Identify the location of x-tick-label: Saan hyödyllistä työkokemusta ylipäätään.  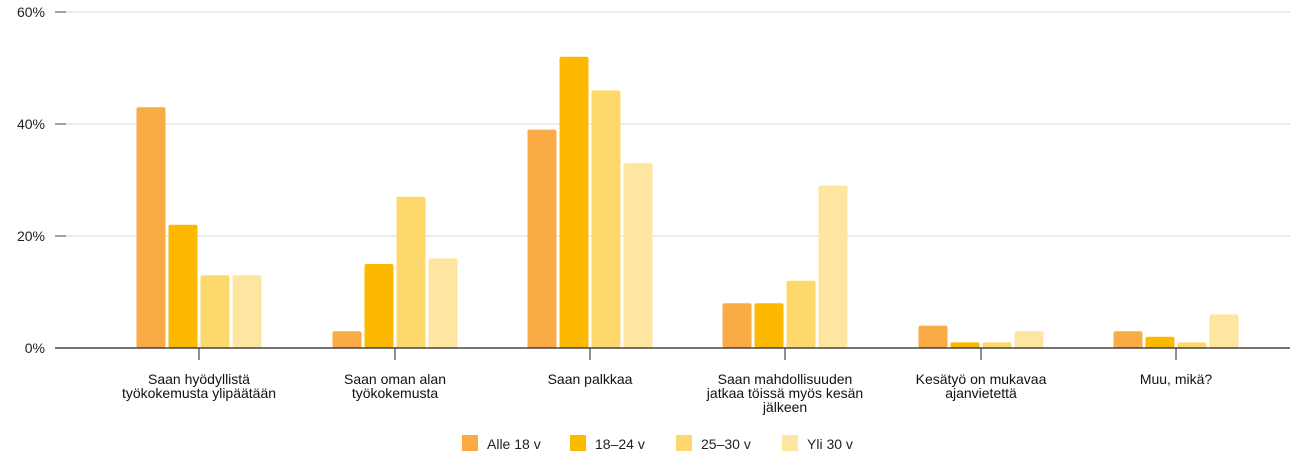
(199, 386).